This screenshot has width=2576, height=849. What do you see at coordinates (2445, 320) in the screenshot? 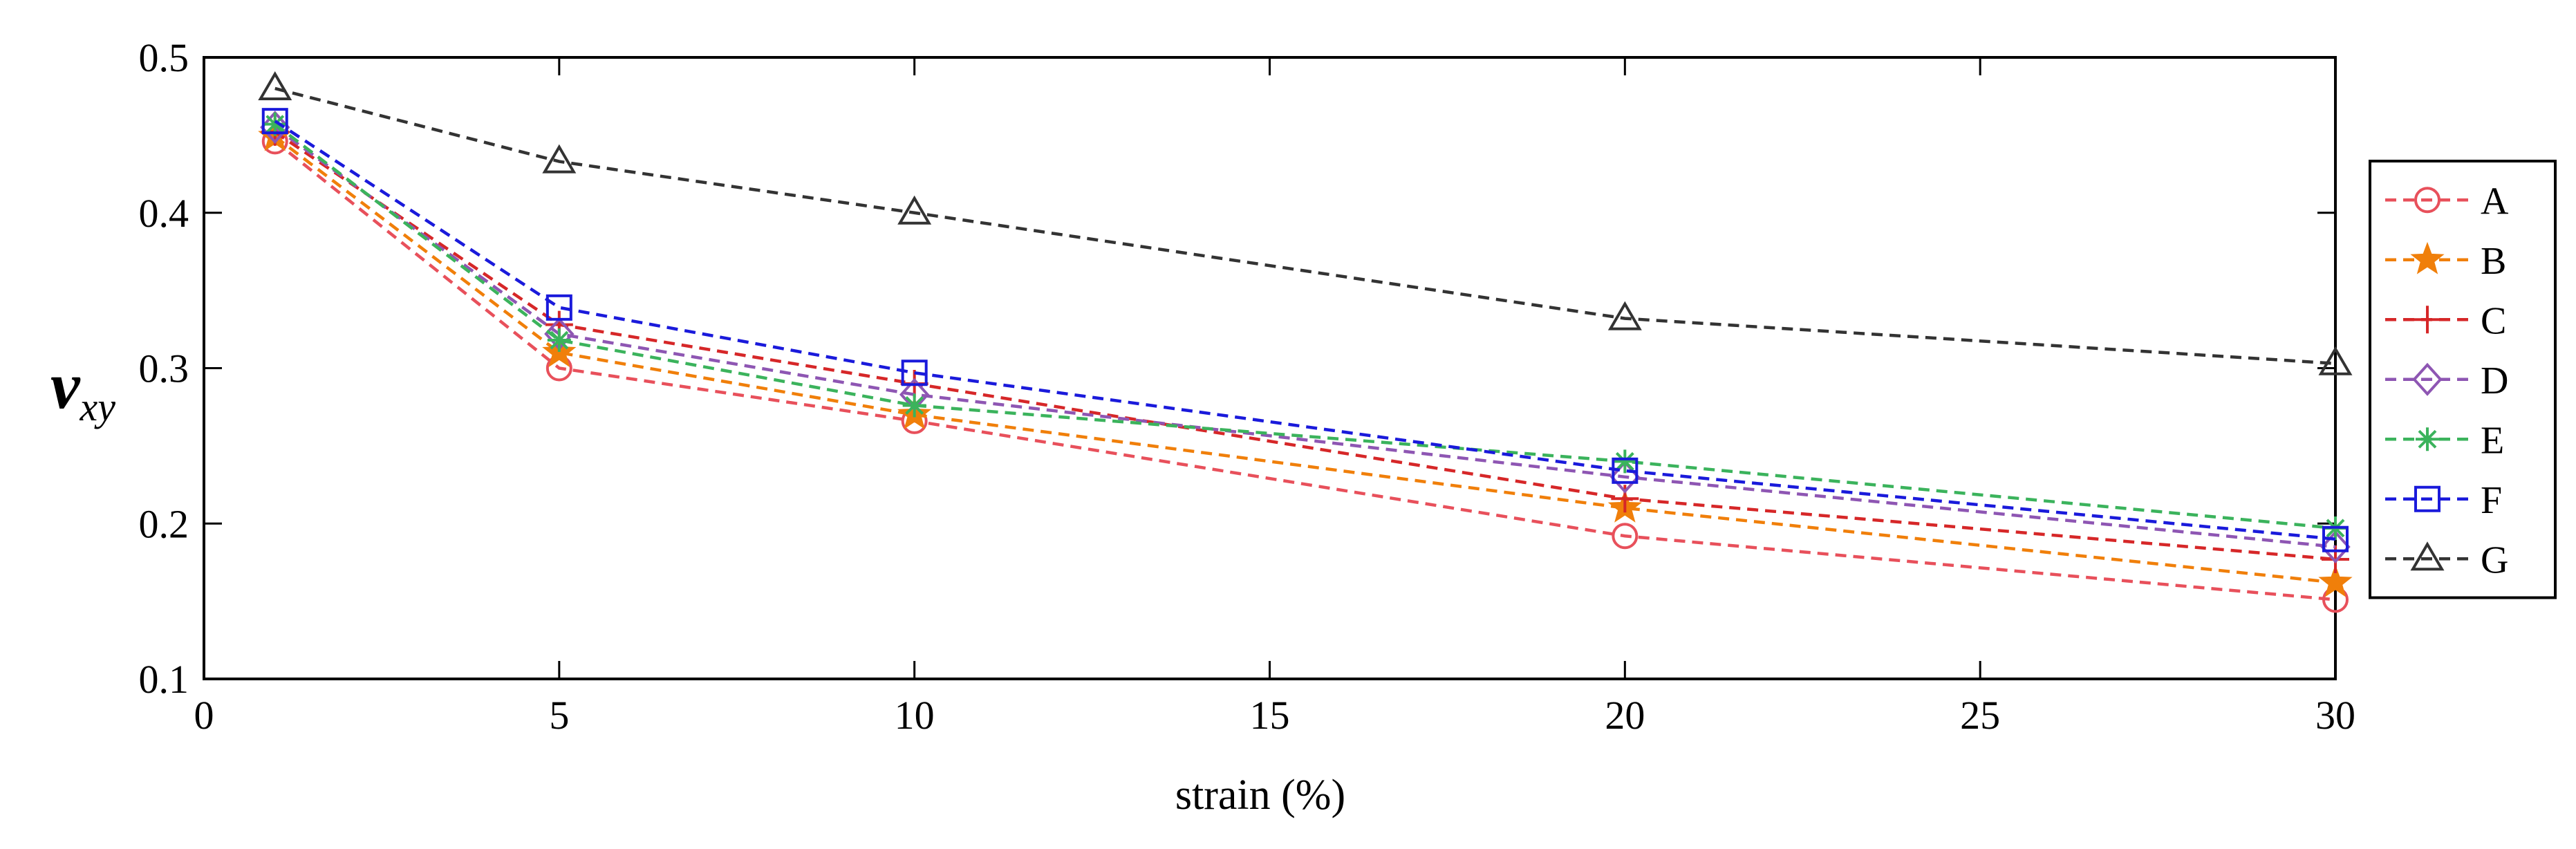
I see `legend-item-C: C` at bounding box center [2445, 320].